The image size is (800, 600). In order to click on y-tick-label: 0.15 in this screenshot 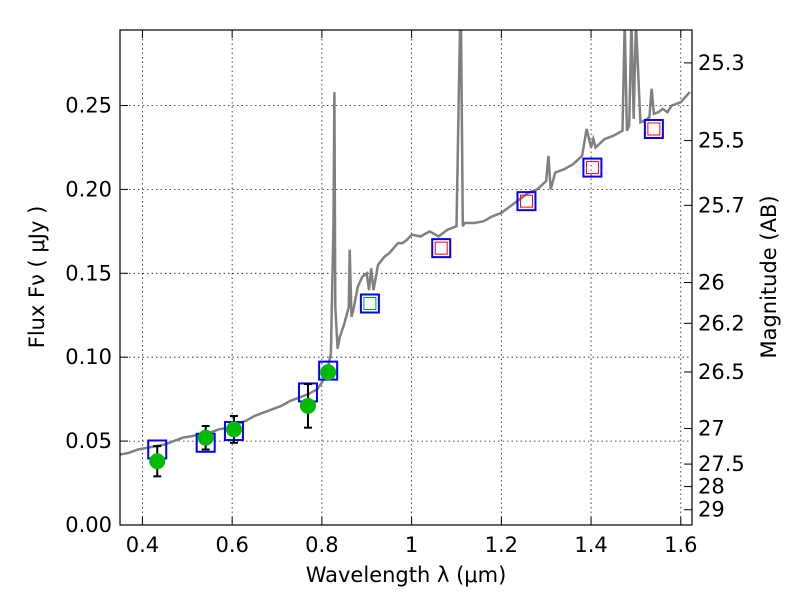, I will do `click(88, 273)`.